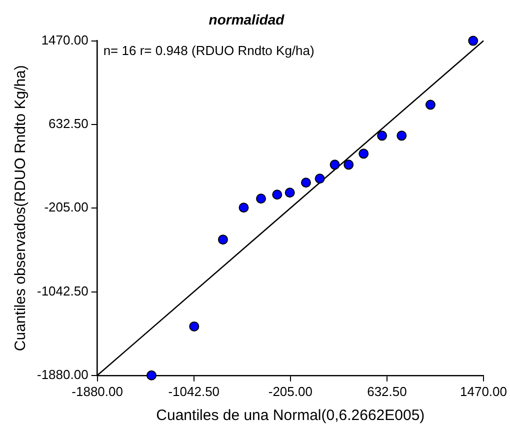 This screenshot has height=437, width=510. What do you see at coordinates (64, 40) in the screenshot?
I see `y-tick-label: 1470.00` at bounding box center [64, 40].